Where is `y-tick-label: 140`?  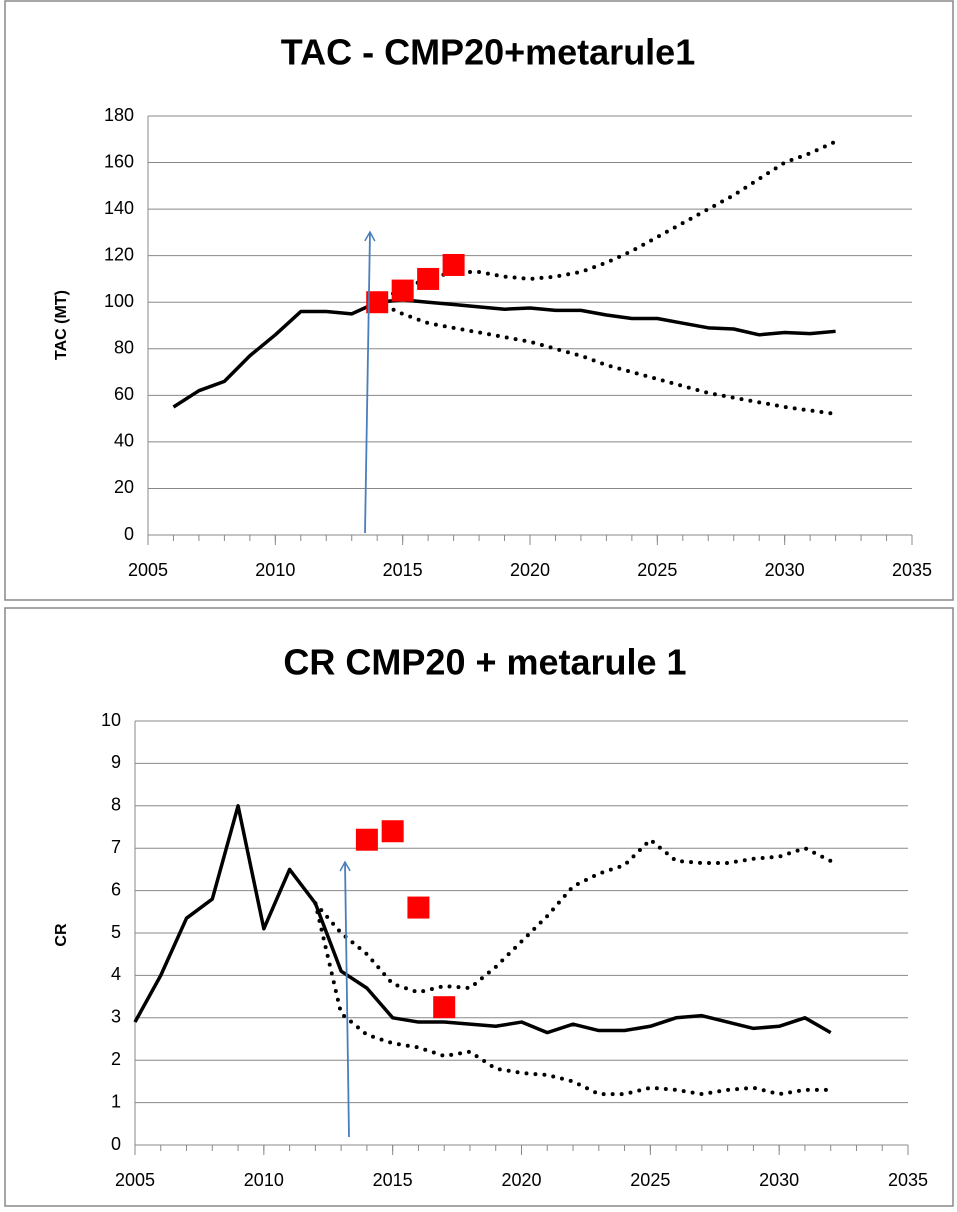
y-tick-label: 140 is located at coordinates (119, 208).